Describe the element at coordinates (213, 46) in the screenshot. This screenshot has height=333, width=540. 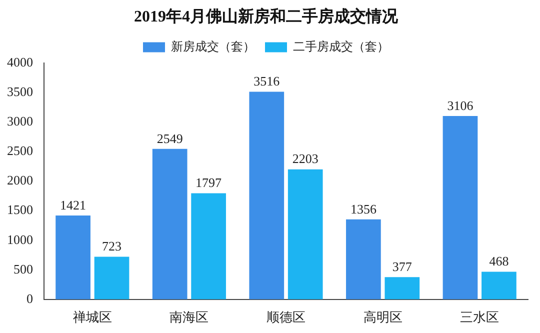
I see `legend-label: 新房成交（套）` at that location.